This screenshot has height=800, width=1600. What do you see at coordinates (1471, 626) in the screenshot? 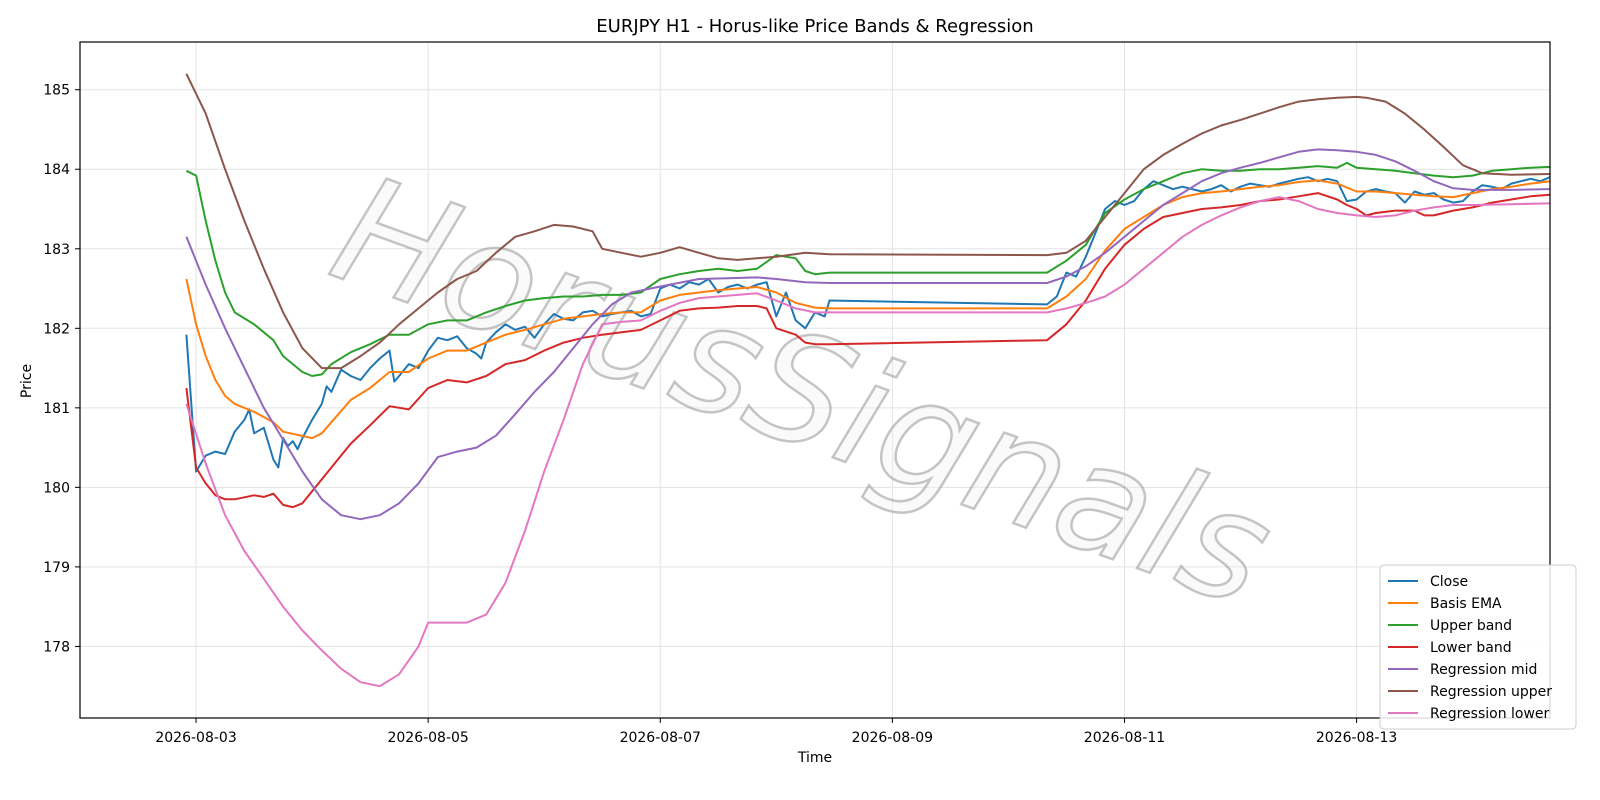
I see `legend-label: Upper band` at bounding box center [1471, 626].